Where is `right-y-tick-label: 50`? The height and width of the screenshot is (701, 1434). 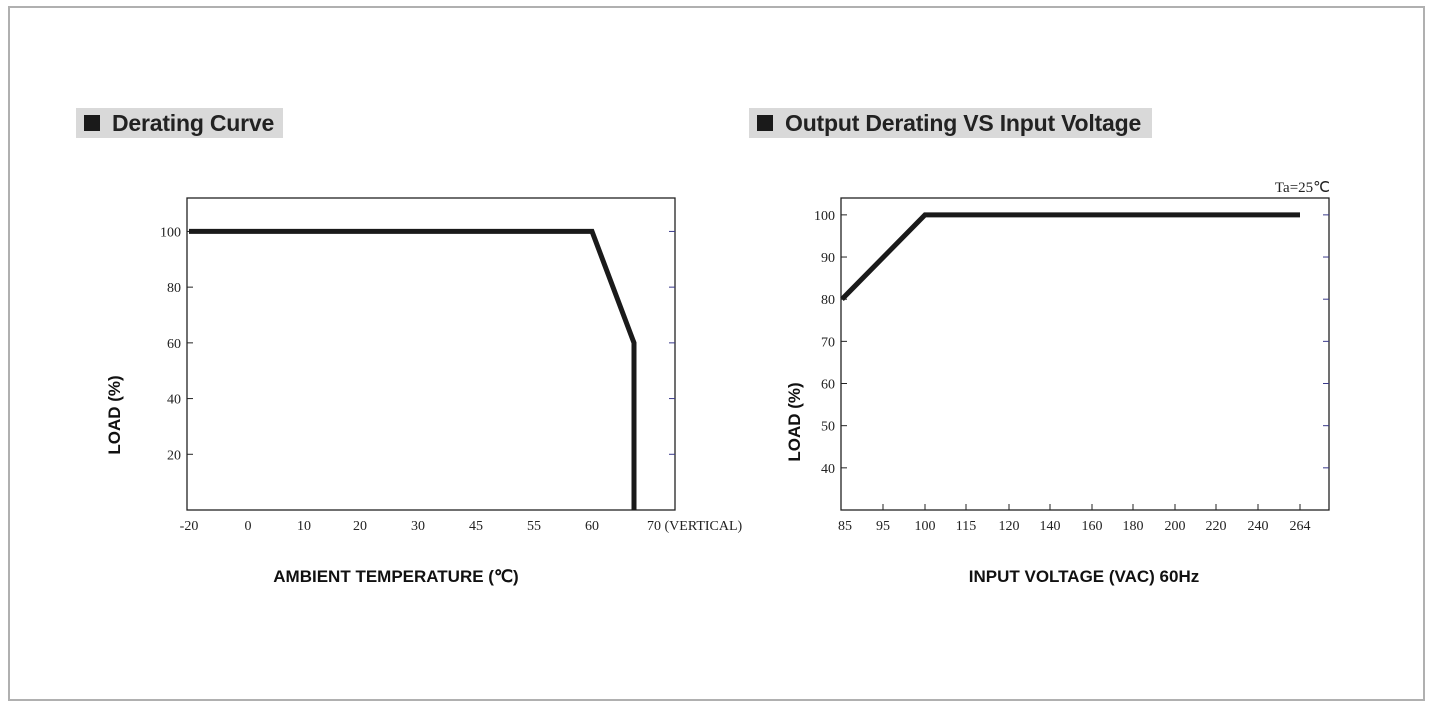
right-y-tick-label: 50 is located at coordinates (828, 427).